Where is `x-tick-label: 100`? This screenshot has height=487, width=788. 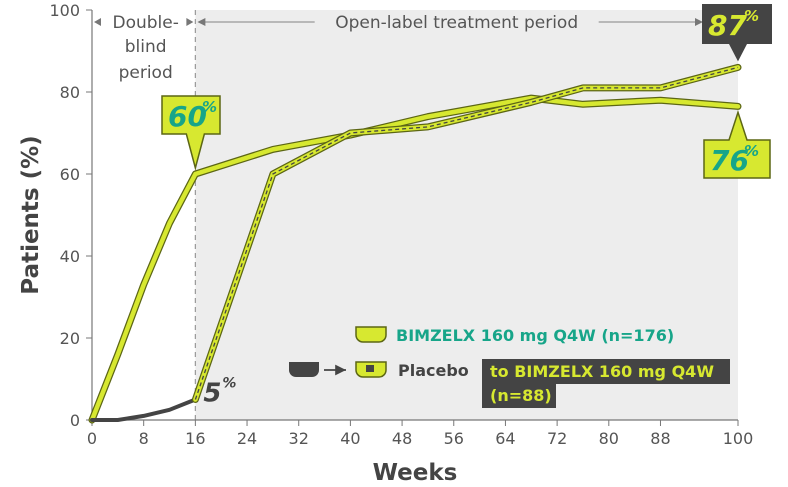
x-tick-label: 100 is located at coordinates (738, 438).